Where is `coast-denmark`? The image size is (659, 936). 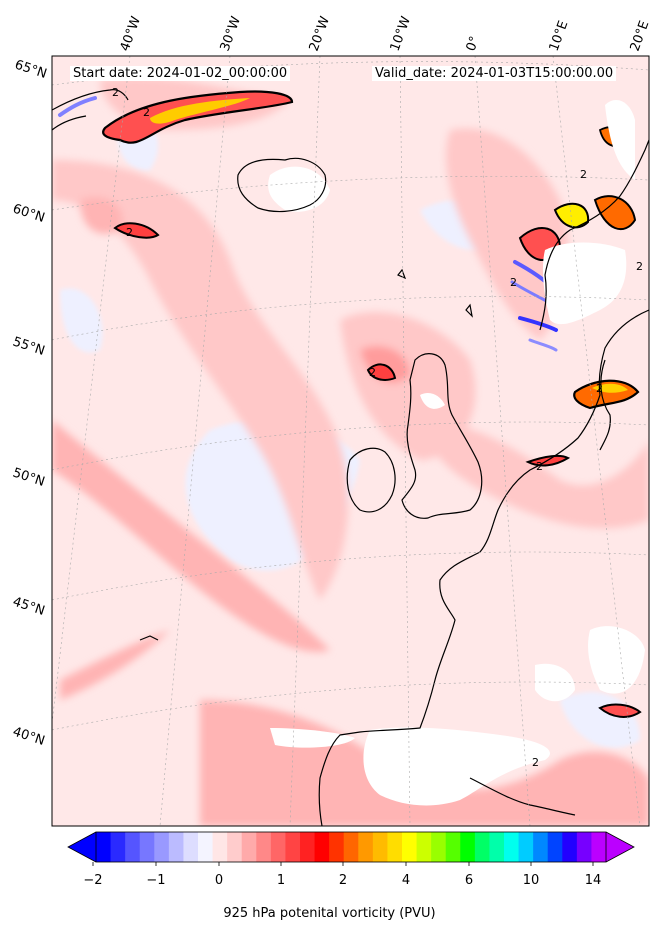
coast-denmark is located at coordinates (605, 405).